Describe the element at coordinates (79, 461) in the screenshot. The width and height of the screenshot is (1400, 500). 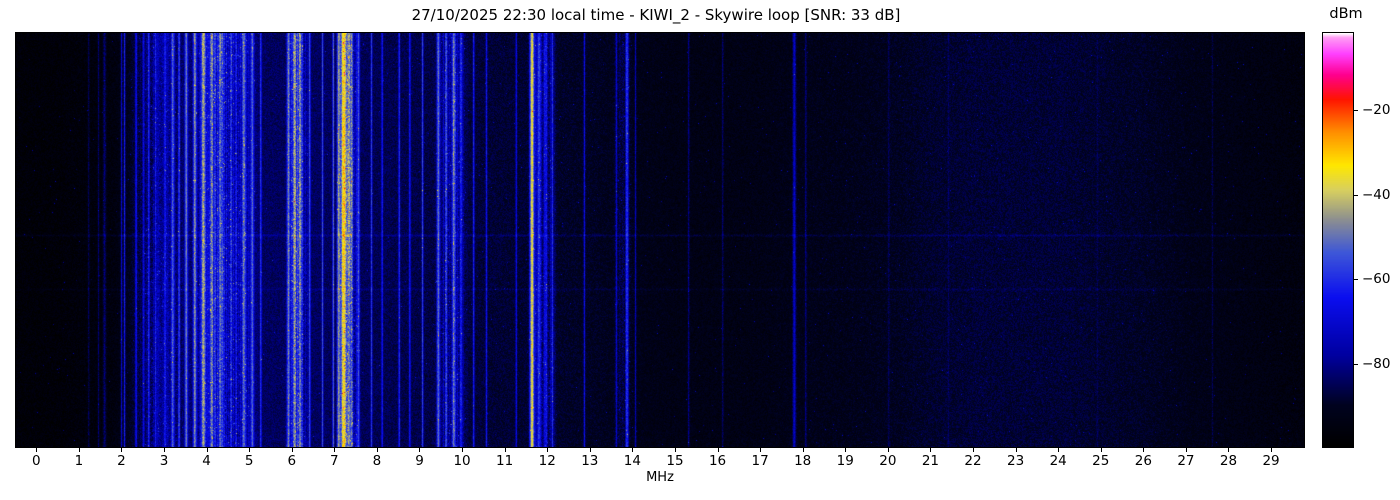
I see `x-tick-label-1: 1` at that location.